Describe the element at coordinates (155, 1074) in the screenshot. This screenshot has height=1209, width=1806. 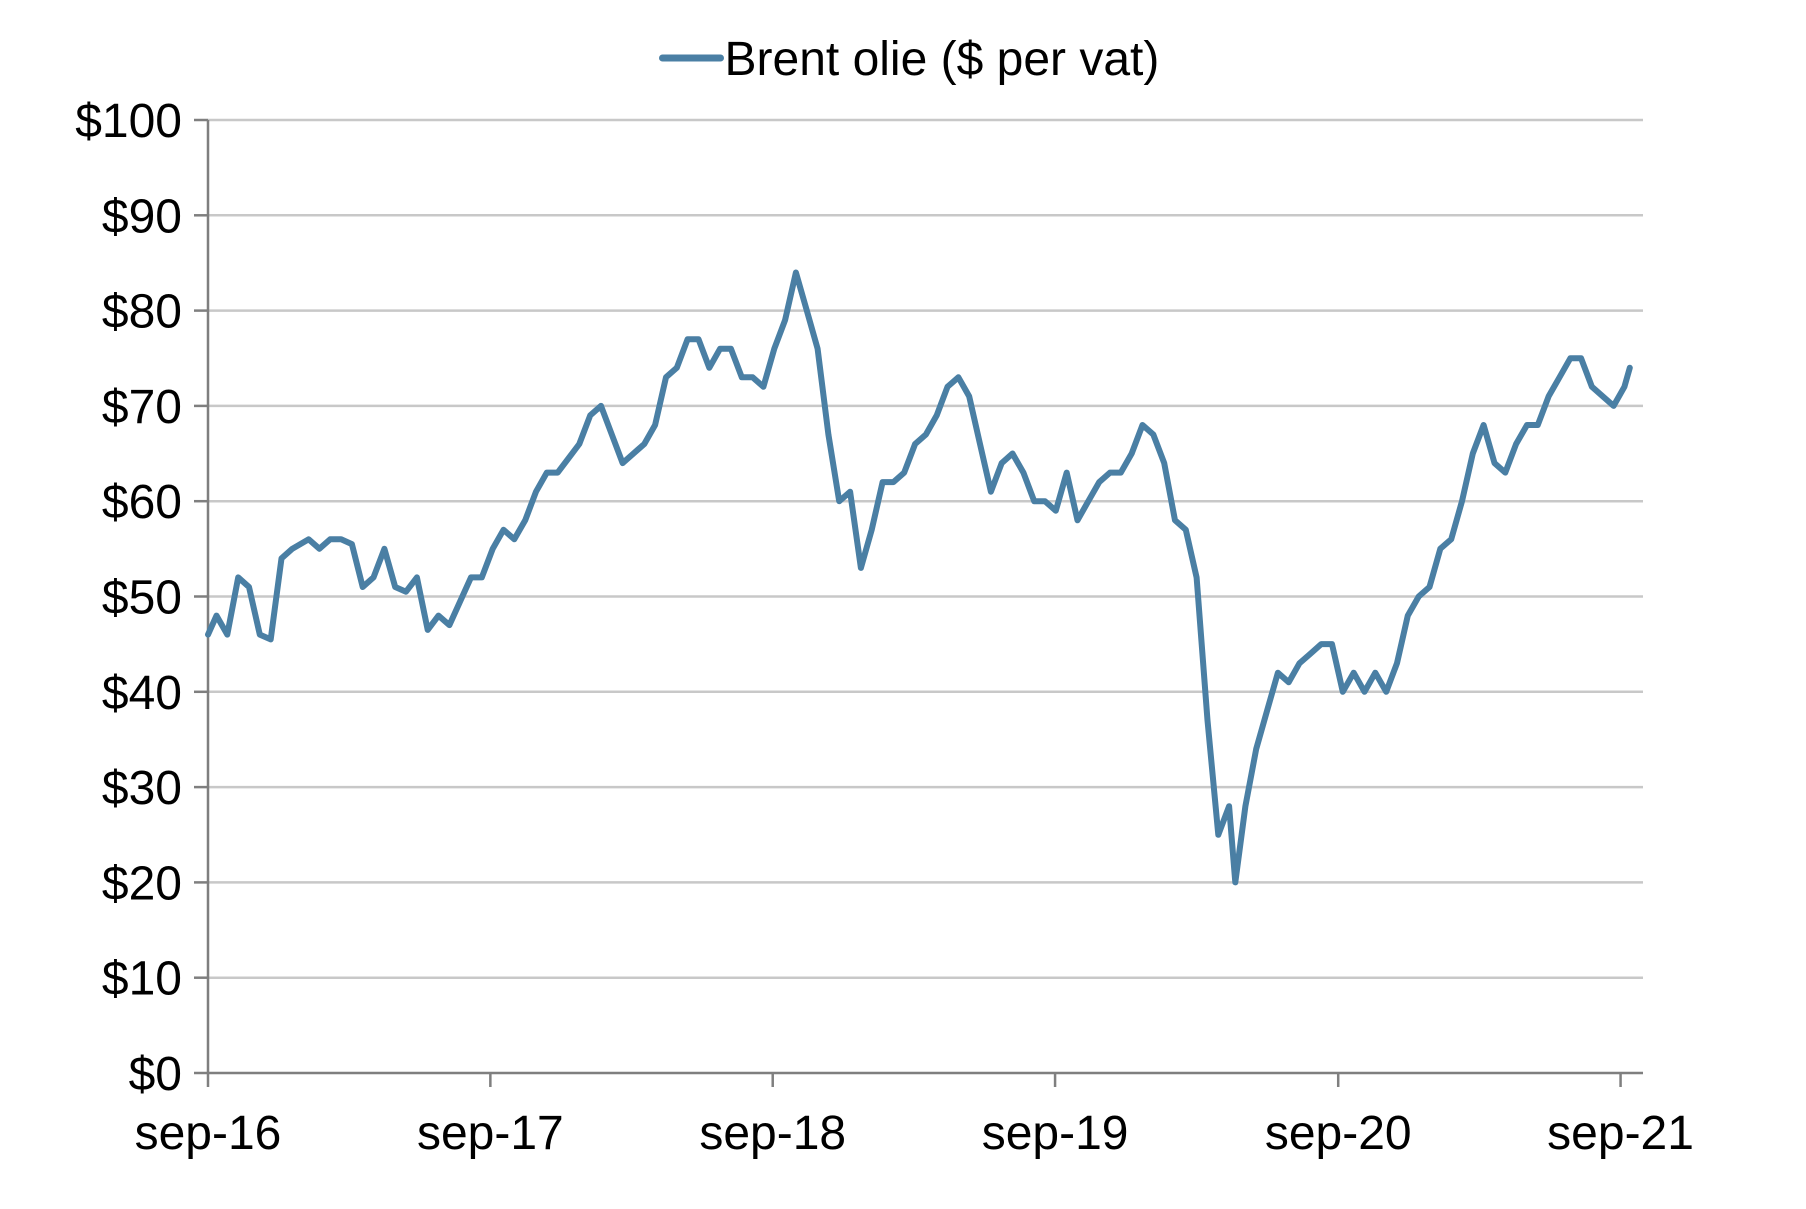
I see `y-tick-label: $0` at that location.